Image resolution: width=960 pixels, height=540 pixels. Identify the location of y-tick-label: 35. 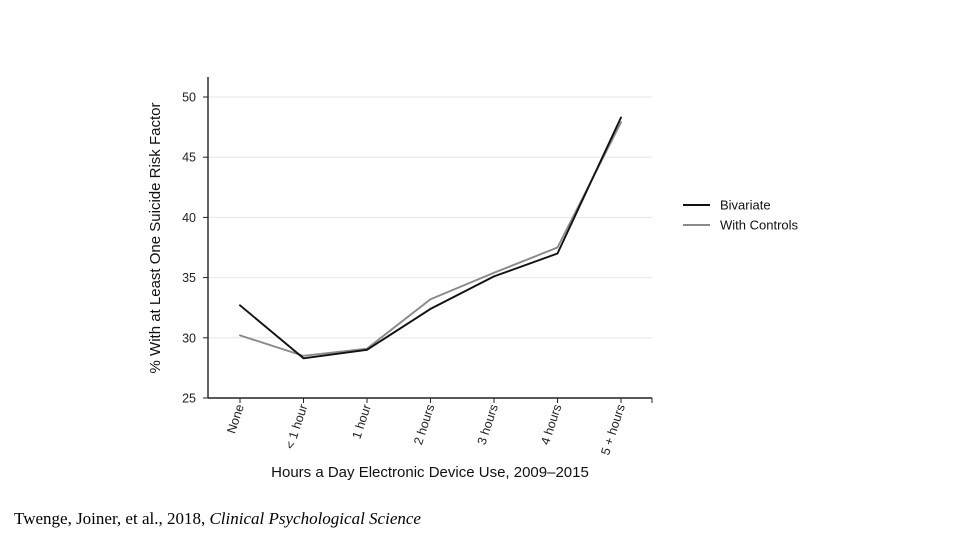
(189, 278).